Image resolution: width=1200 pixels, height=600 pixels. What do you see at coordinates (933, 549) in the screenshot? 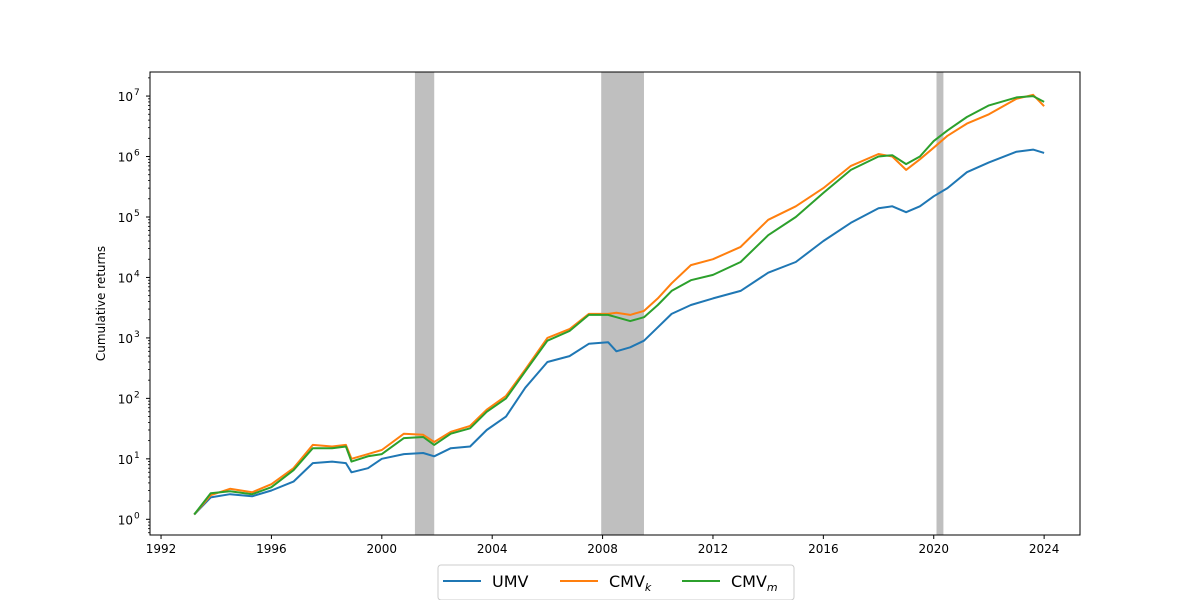
I see `x-tick-label: 2020` at bounding box center [933, 549].